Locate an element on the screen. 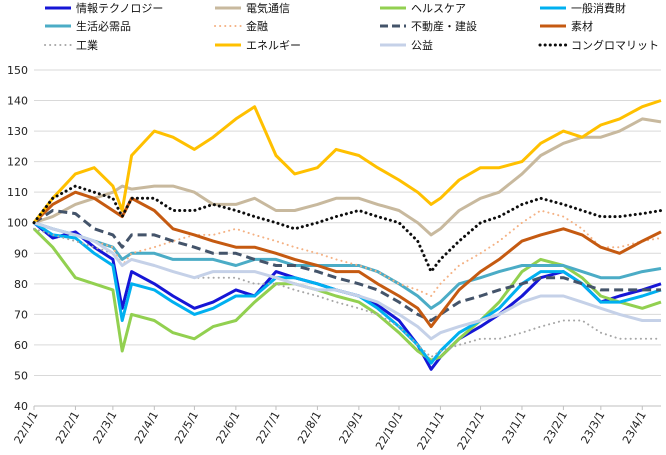  x-tick-label: 22/1/1 is located at coordinates (26, 427).